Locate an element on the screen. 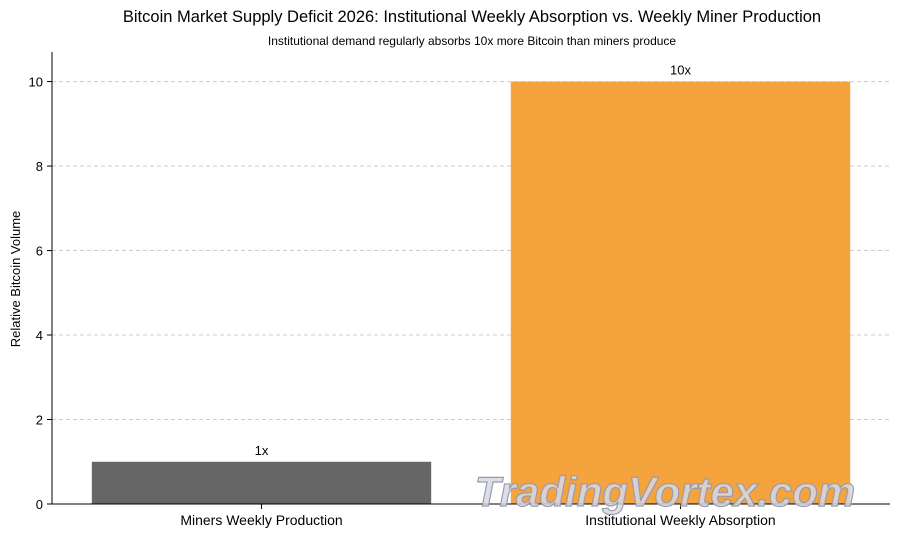 The height and width of the screenshot is (541, 900). y-tick-label: 6 is located at coordinates (39, 251).